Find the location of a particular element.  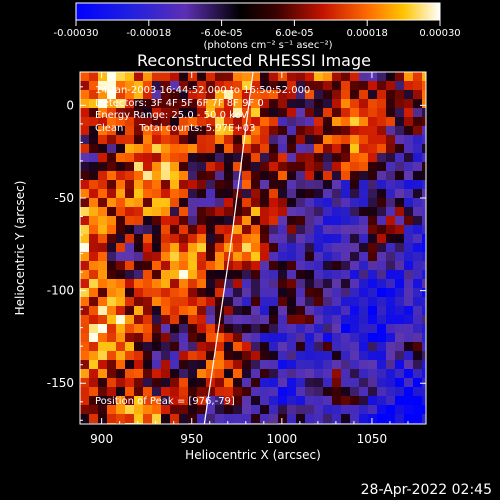

colorbar-tick-label: 6.0e-05 is located at coordinates (294, 33).